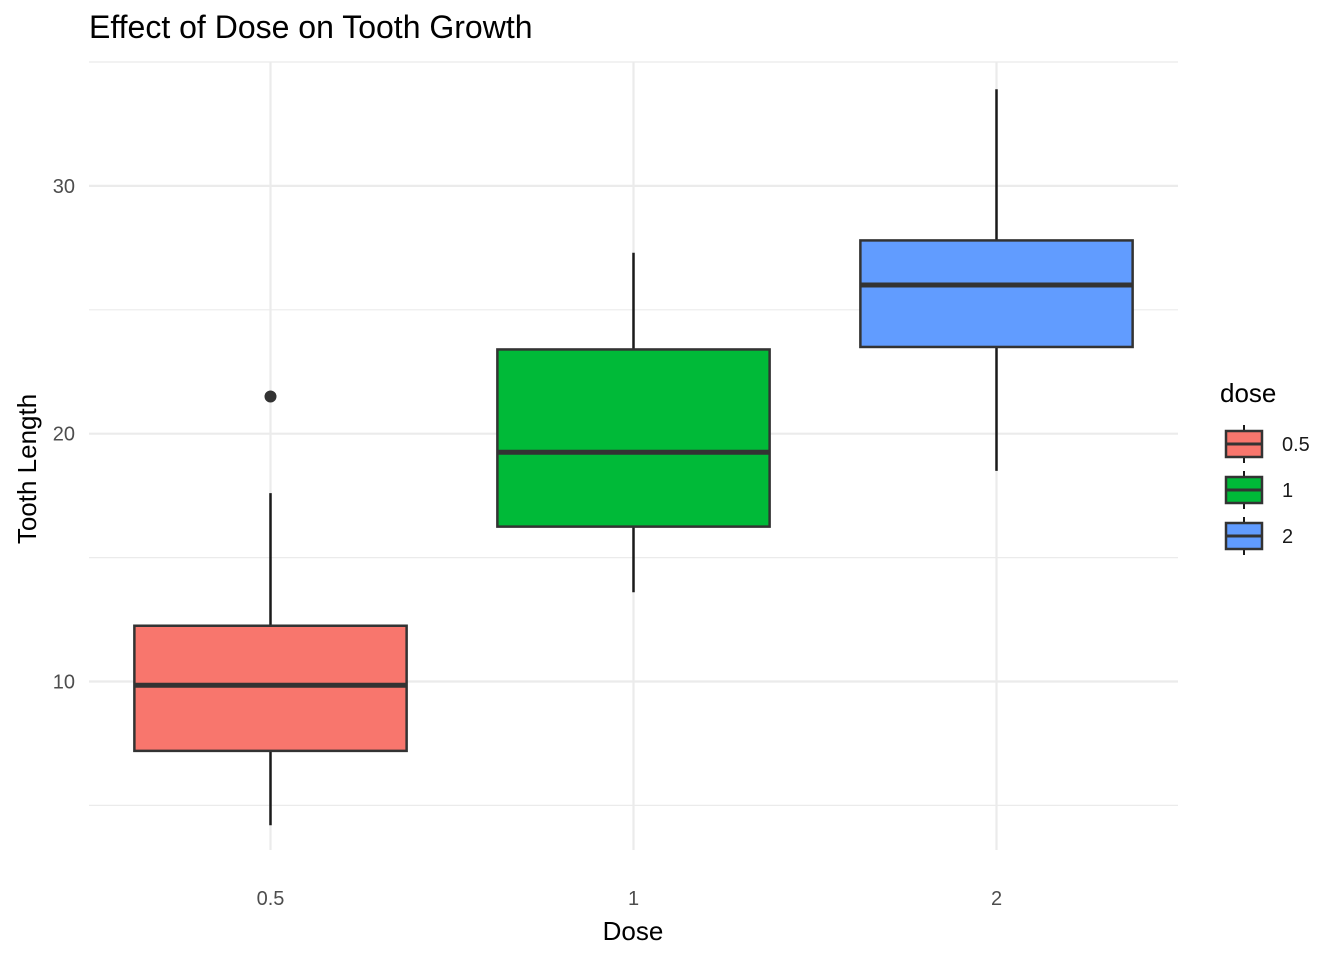 The height and width of the screenshot is (960, 1344). Describe the element at coordinates (1258, 490) in the screenshot. I see `legend-item-1: 1` at that location.